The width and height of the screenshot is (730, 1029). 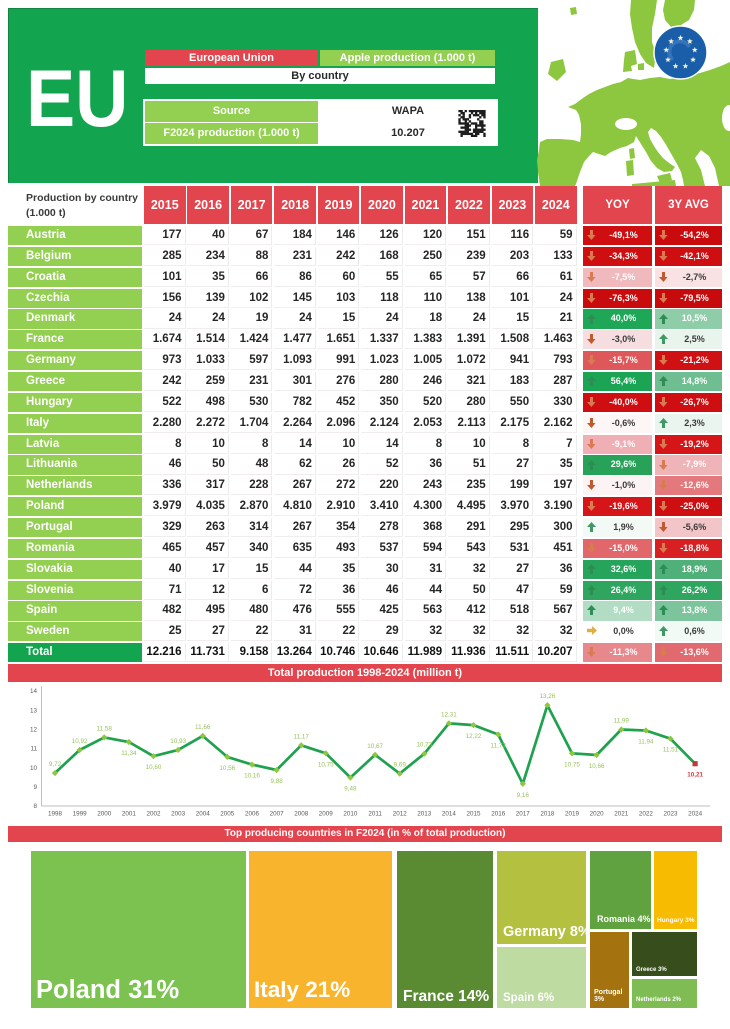 What do you see at coordinates (34, 730) in the screenshot?
I see `svg-text: 12` at bounding box center [34, 730].